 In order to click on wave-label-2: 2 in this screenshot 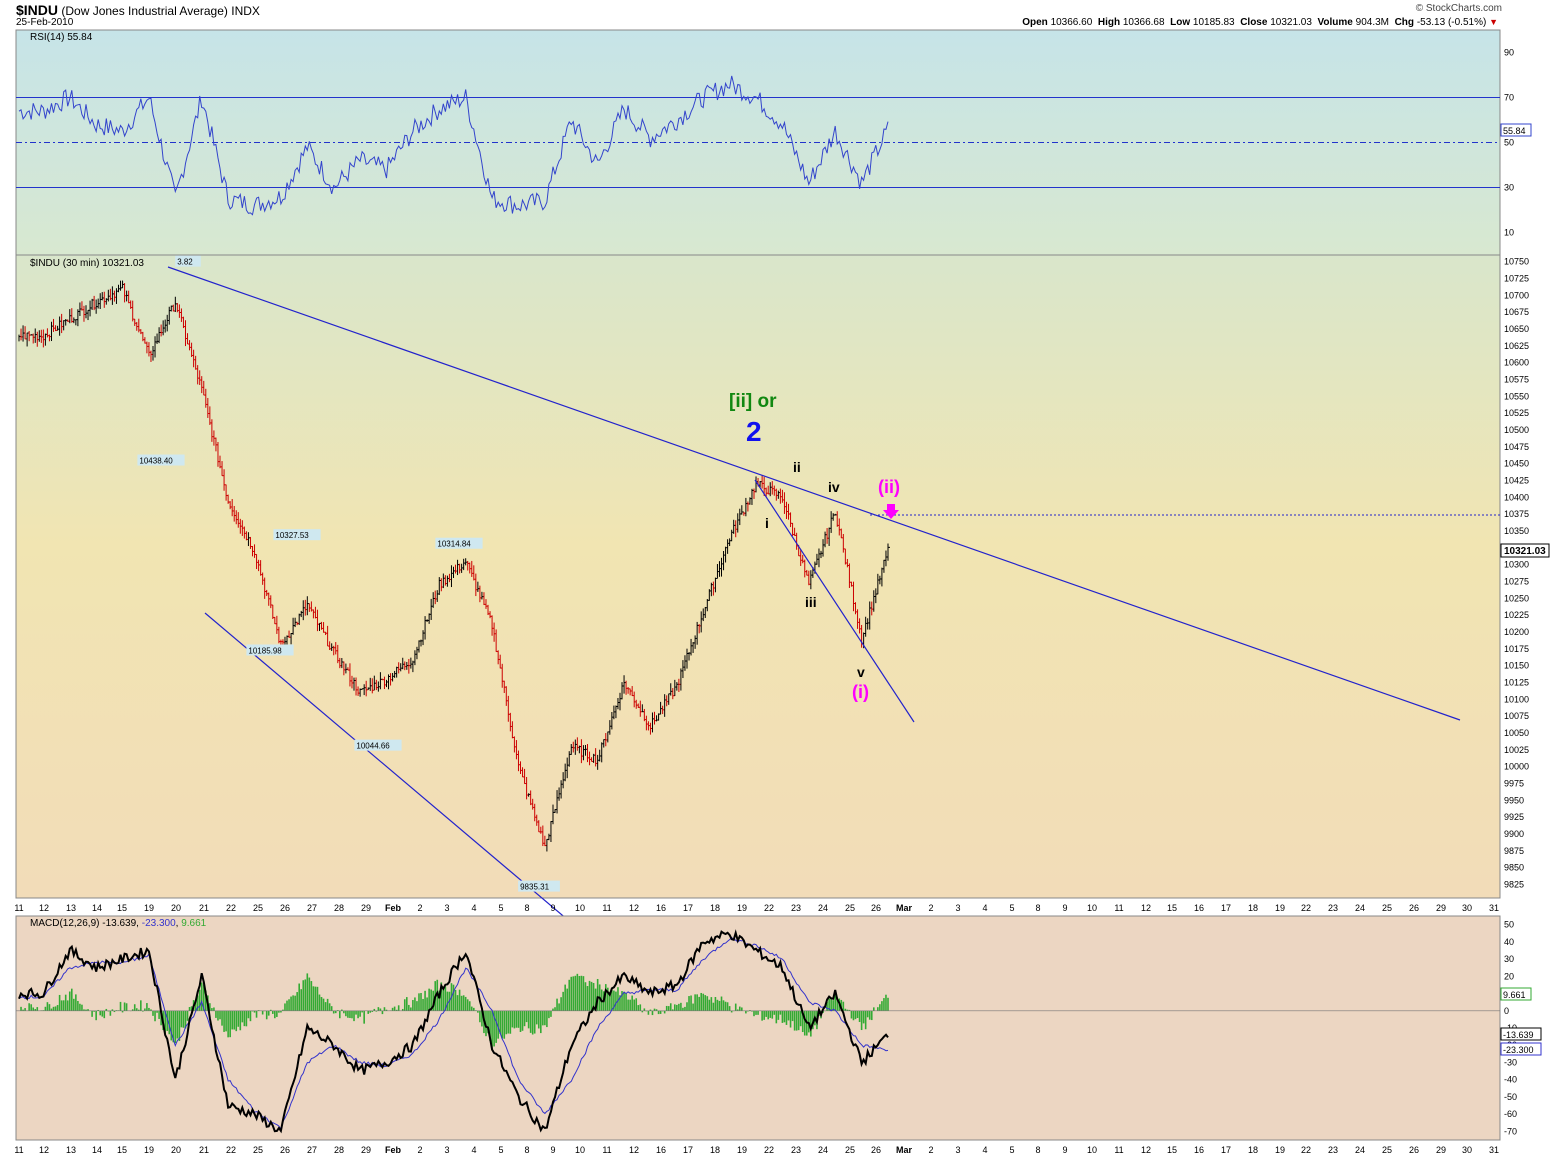, I will do `click(754, 431)`.